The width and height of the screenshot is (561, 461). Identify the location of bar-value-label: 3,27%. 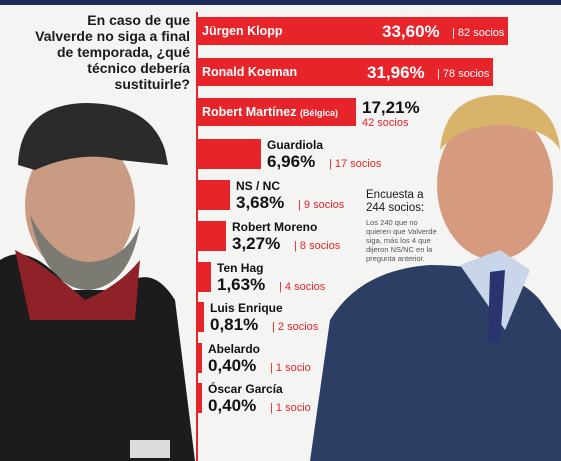
(256, 243).